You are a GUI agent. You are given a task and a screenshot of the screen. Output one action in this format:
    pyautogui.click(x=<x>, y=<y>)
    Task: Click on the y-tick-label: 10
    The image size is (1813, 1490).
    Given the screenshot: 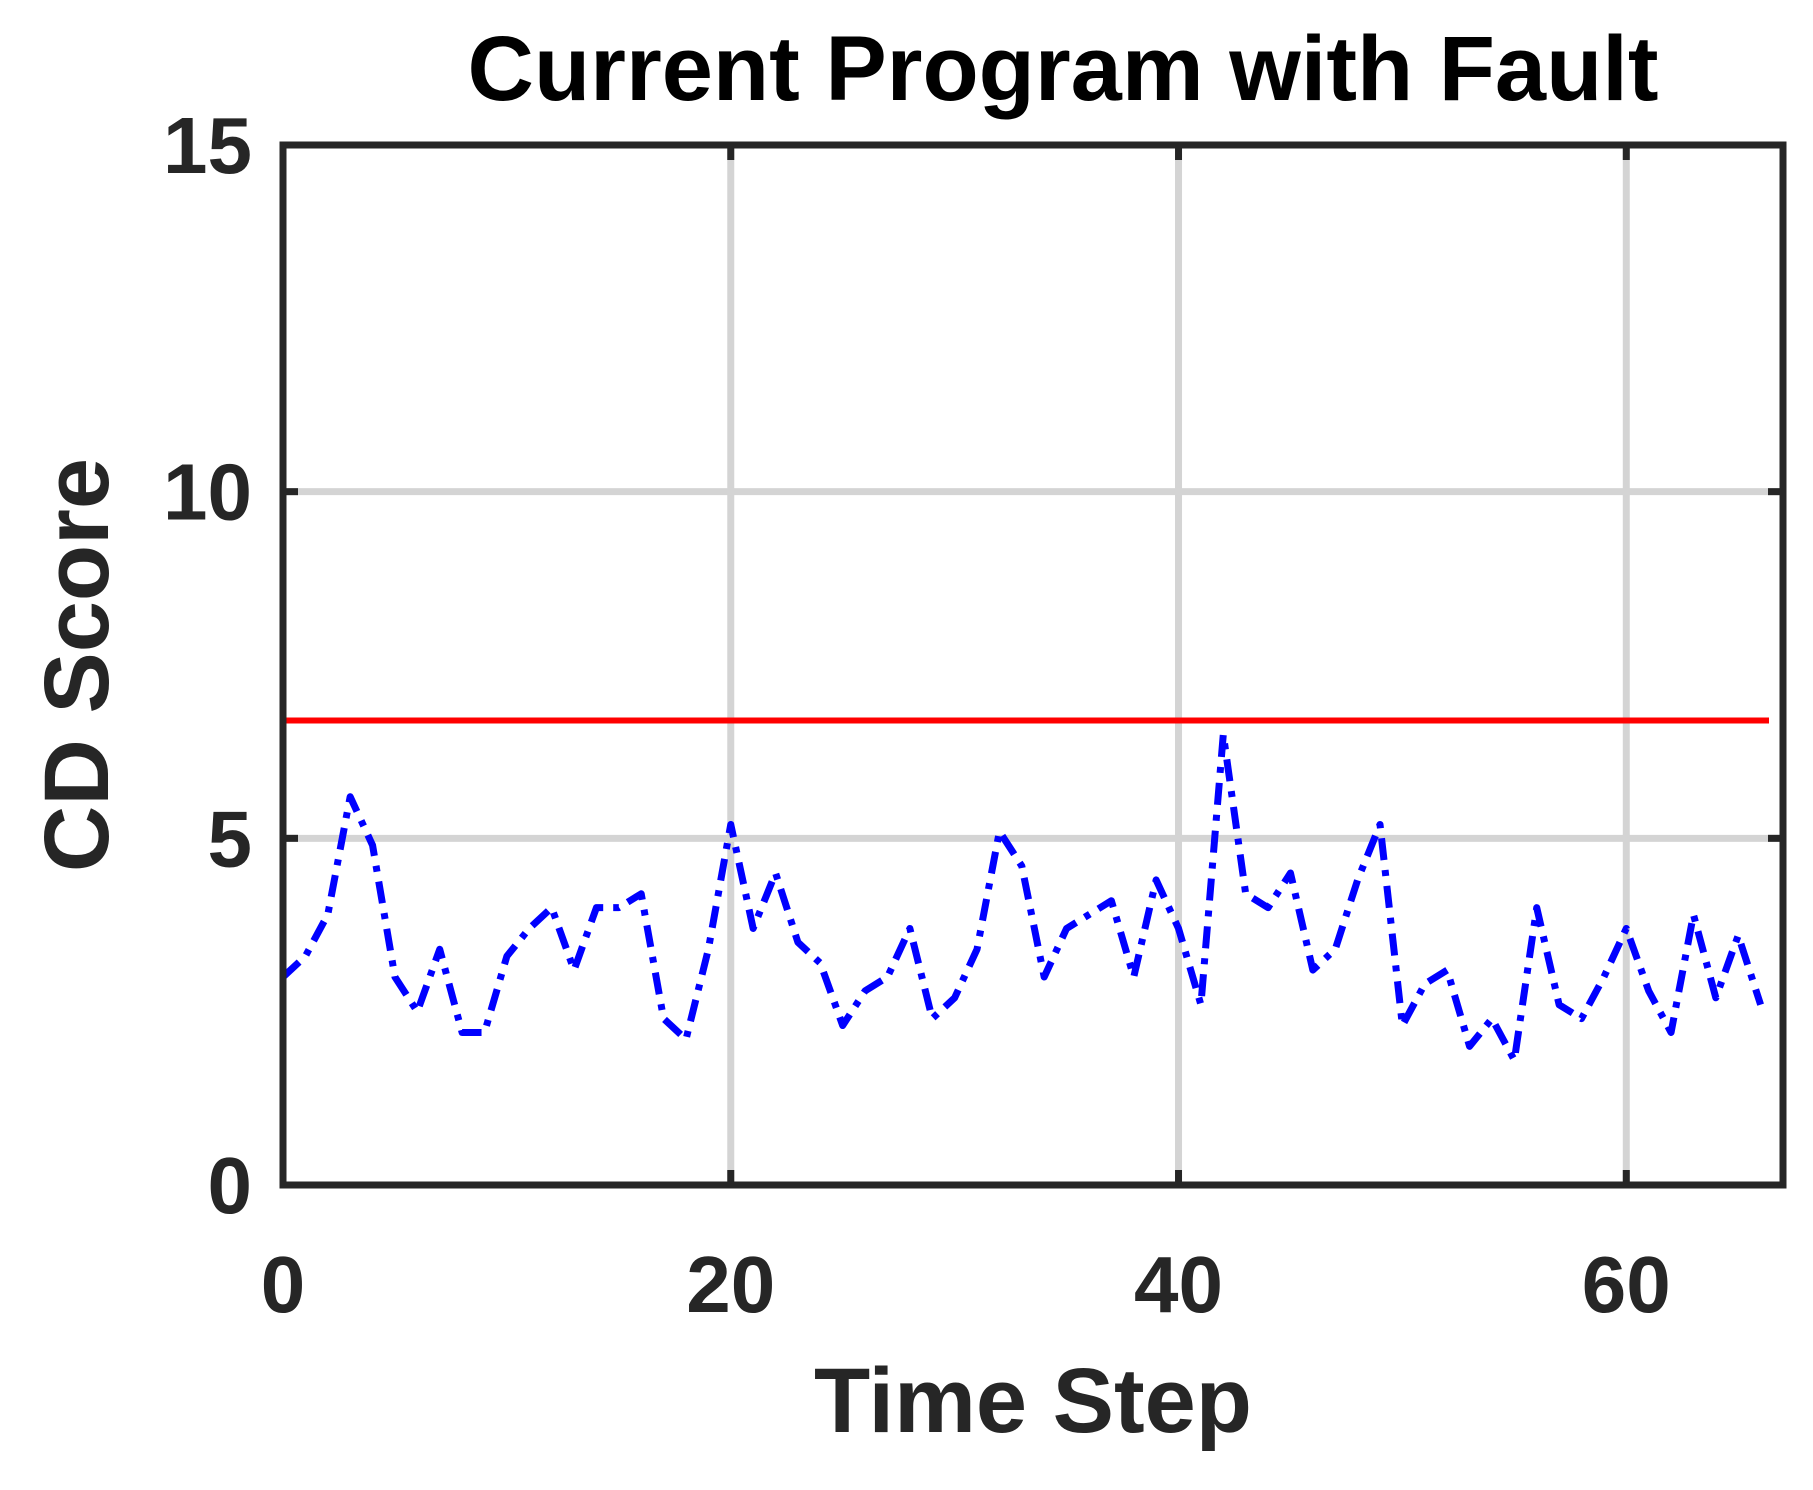 What is the action you would take?
    pyautogui.click(x=207, y=492)
    